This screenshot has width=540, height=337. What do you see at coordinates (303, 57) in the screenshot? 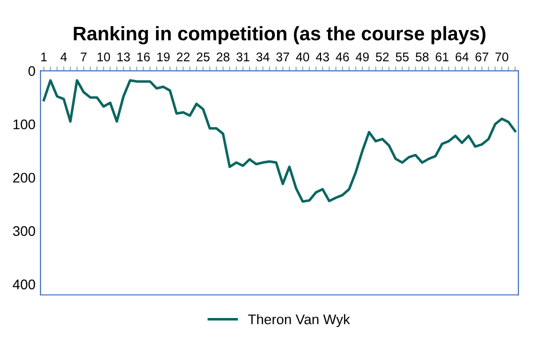
I see `x-tick-label: 40` at bounding box center [303, 57].